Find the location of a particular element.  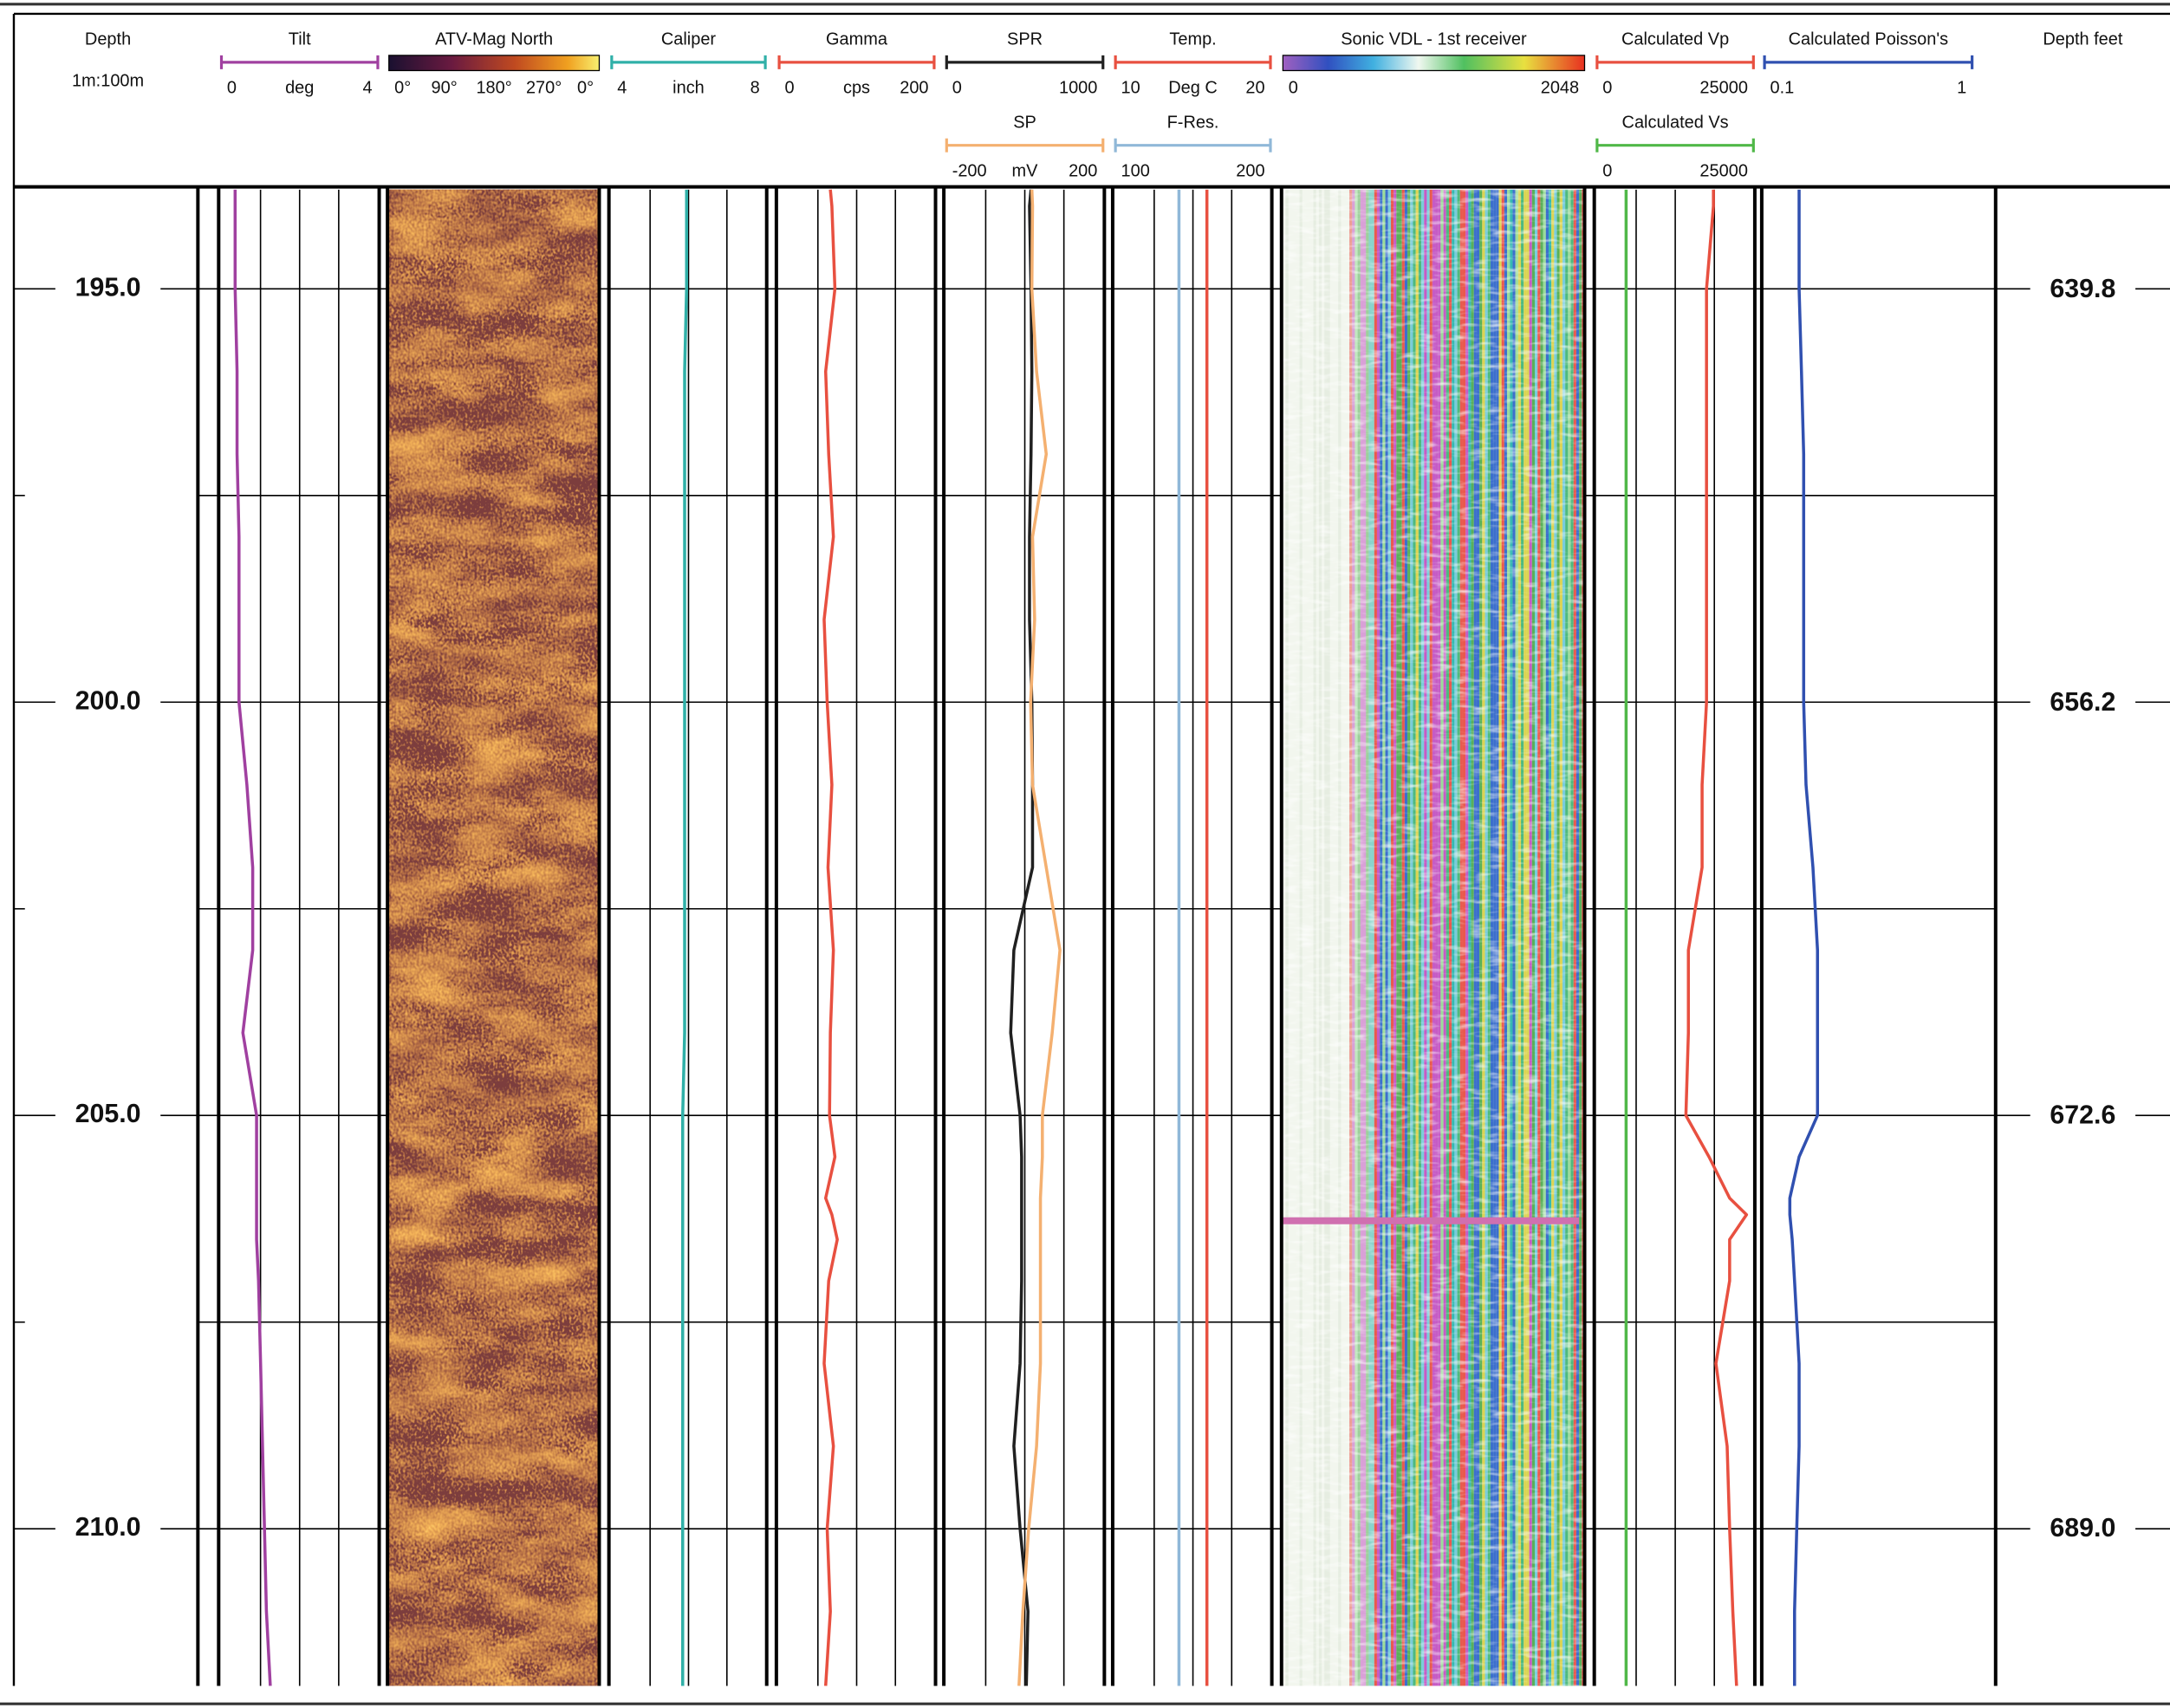

scale-unit: Deg C is located at coordinates (1193, 87).